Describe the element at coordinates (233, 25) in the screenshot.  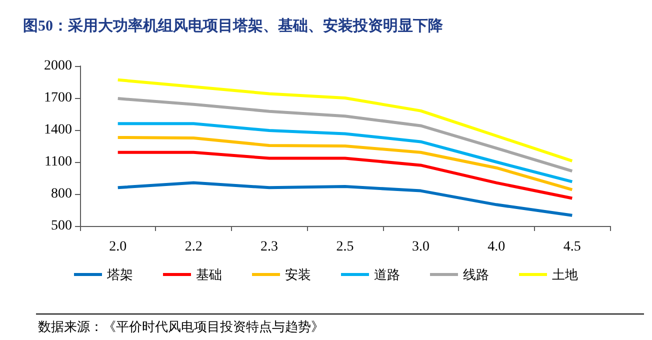
I see `chart-title: 图50：采用大功率机组风电项目塔架、基础、安装投资明显下降` at that location.